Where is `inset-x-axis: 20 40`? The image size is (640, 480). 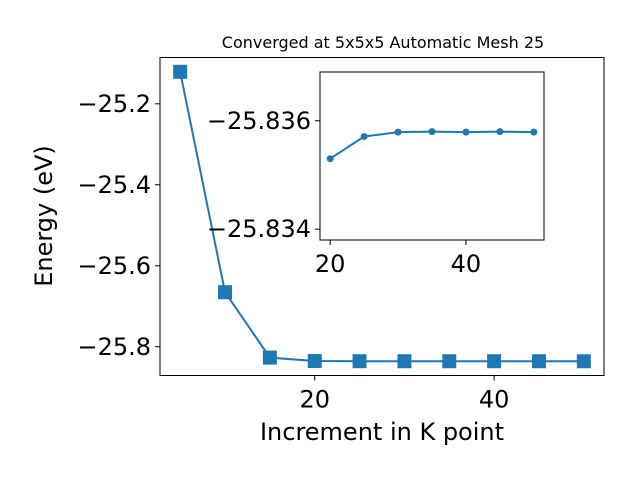 inset-x-axis: 20 40 is located at coordinates (398, 259).